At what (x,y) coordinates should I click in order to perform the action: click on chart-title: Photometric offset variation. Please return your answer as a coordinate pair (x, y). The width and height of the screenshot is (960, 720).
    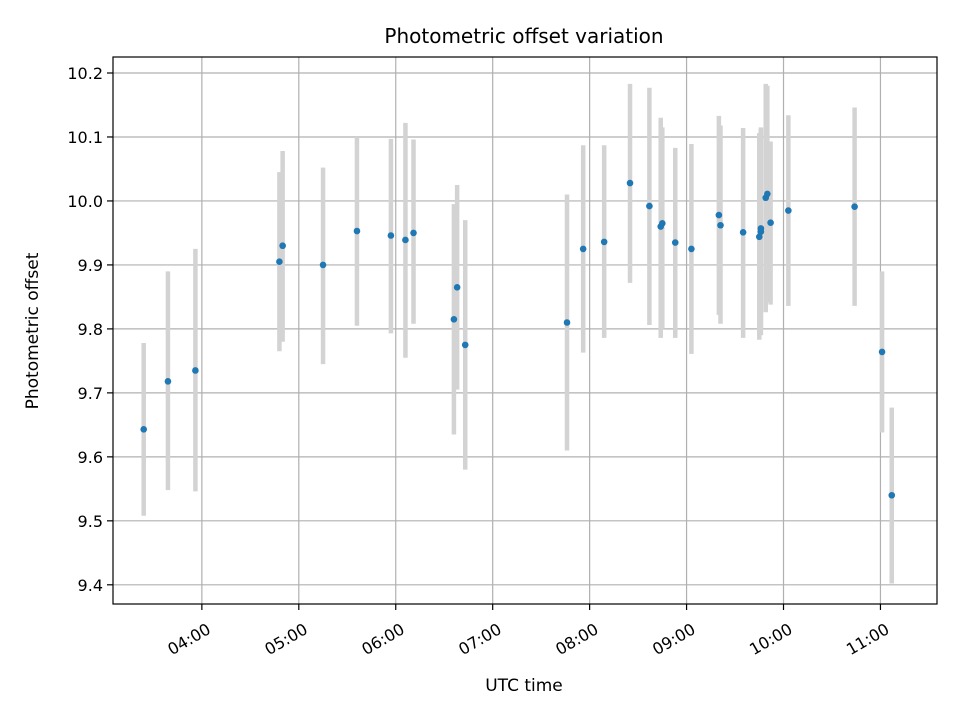
    Looking at the image, I should click on (523, 36).